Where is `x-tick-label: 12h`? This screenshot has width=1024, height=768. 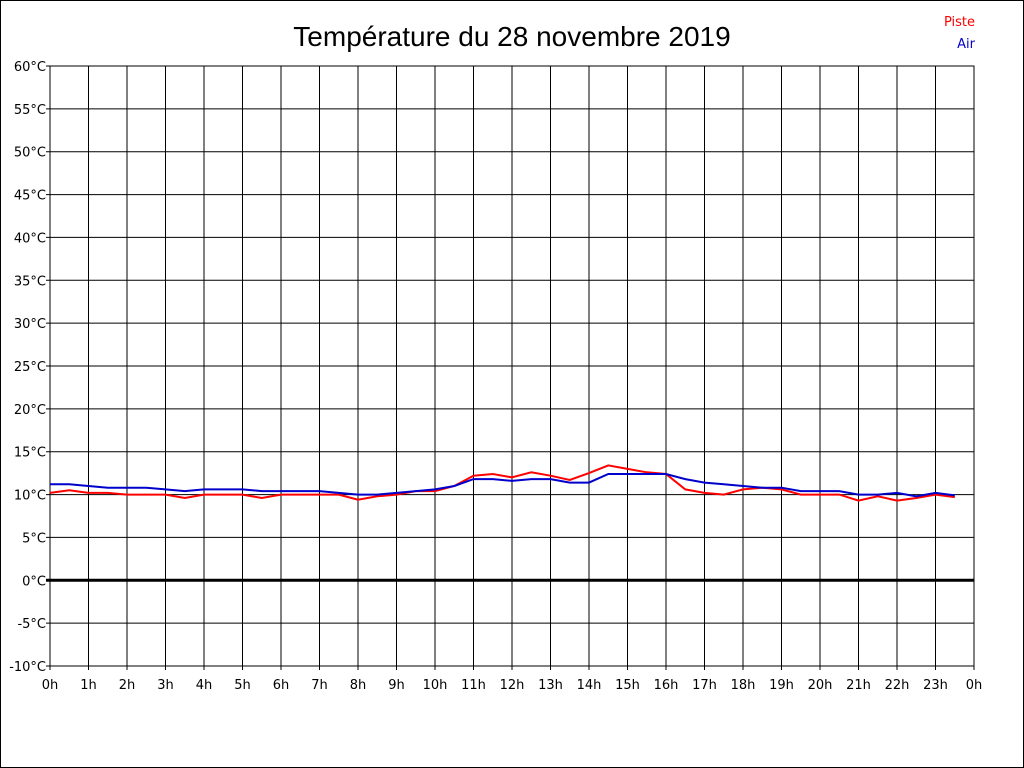 x-tick-label: 12h is located at coordinates (512, 685).